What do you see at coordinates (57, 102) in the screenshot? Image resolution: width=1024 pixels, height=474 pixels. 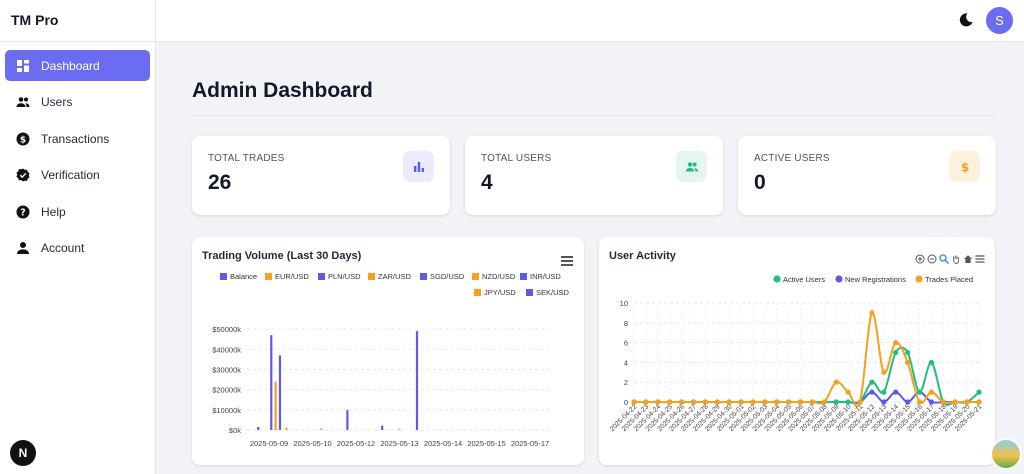 I see `sidebar-item-label: Users` at bounding box center [57, 102].